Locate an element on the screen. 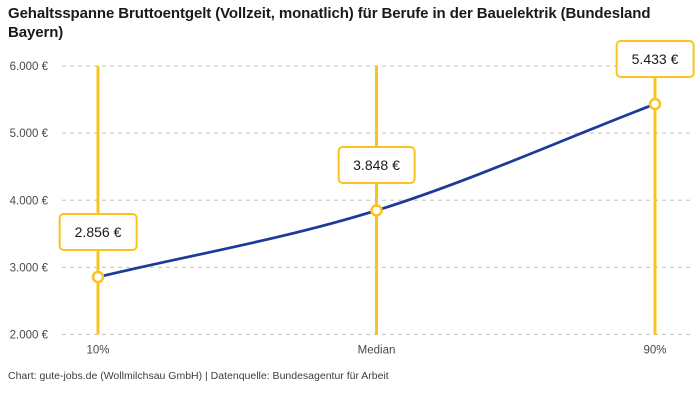 This screenshot has width=700, height=400. x-axis-tick-label: Median is located at coordinates (377, 351).